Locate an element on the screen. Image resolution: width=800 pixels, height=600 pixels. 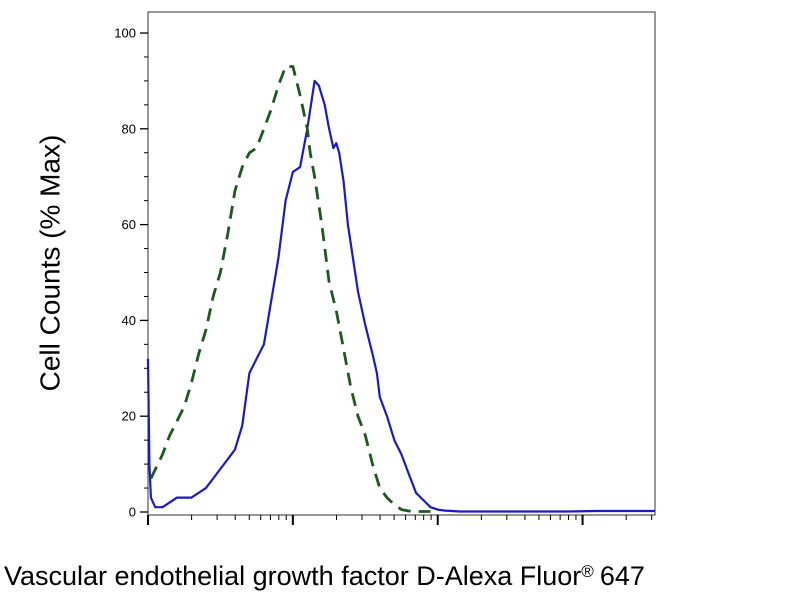
y-tick-label: 40 is located at coordinates (129, 320).